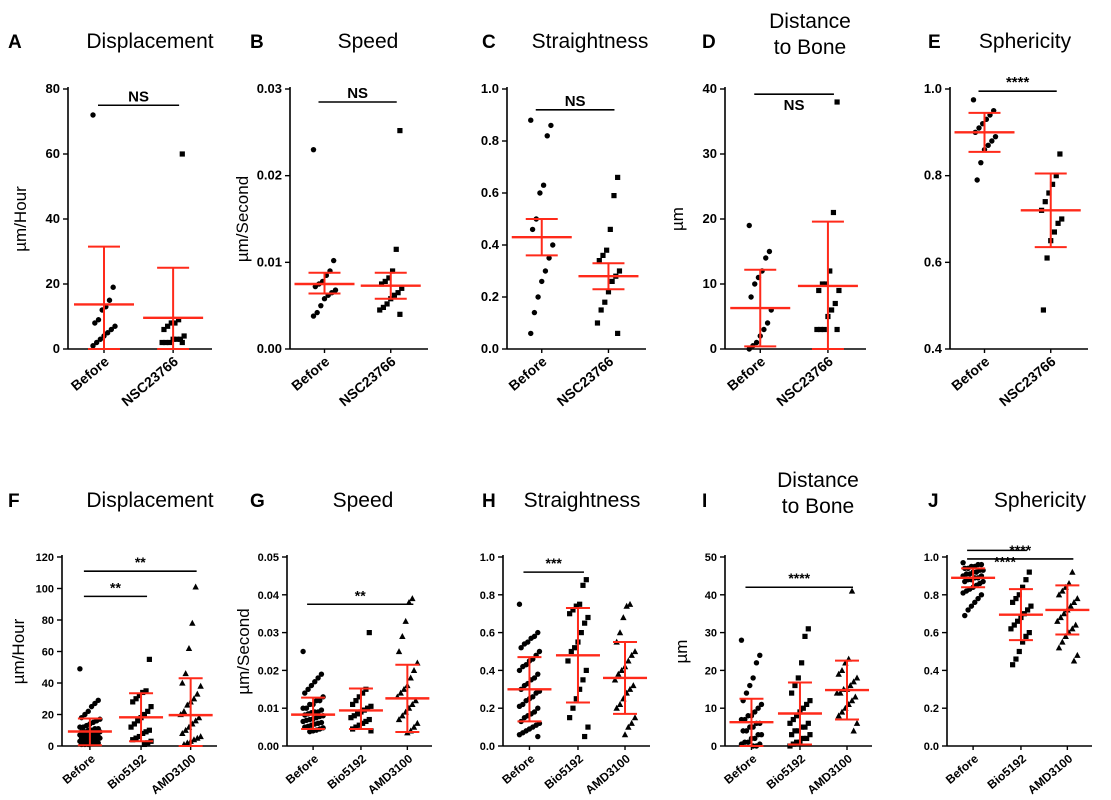  Describe the element at coordinates (933, 88) in the screenshot. I see `y-tick-label: 1.0` at that location.